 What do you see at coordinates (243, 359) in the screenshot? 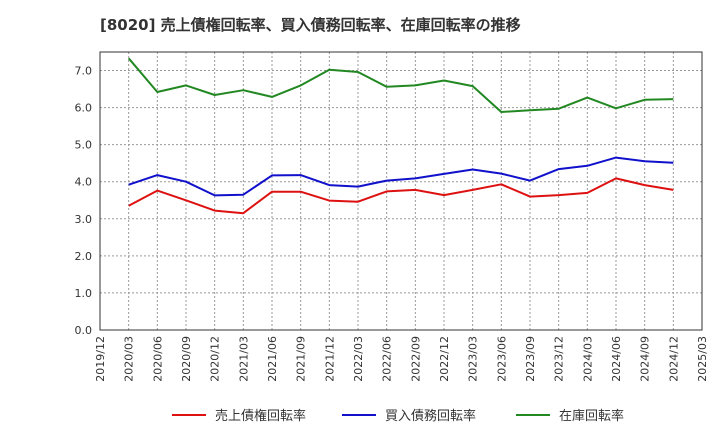
I see `x-tick-label: 2021/03` at bounding box center [243, 359].